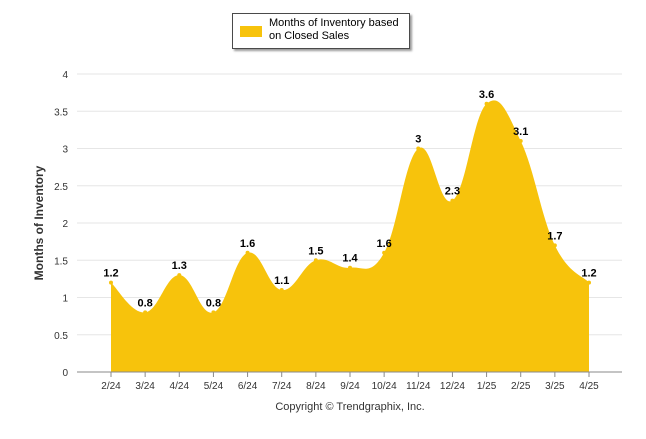 The width and height of the screenshot is (646, 439). What do you see at coordinates (61, 336) in the screenshot?
I see `y-tick-label: 0.5` at bounding box center [61, 336].